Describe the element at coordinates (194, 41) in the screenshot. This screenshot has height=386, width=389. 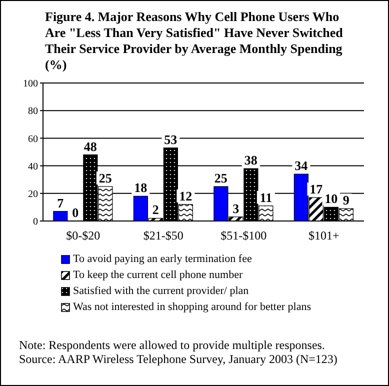
I see `chart-title: Figure 4. Major Reasons Why Cell Phone Users Who Are "Less Than Very Satisfied" Have Never Switched Their Service Provider by Average Monthly Spending (%)` at that location.